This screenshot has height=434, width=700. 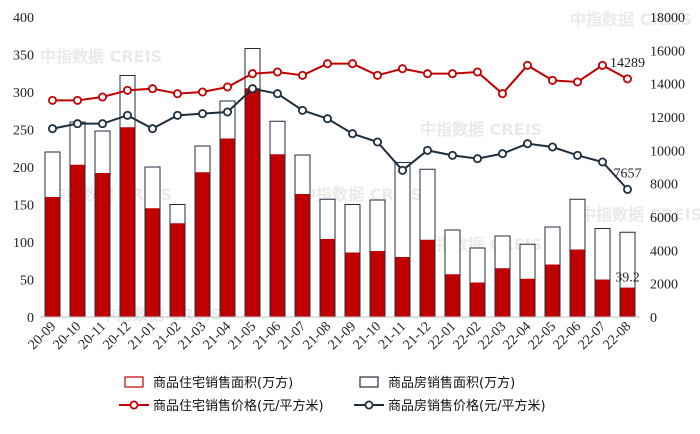 What do you see at coordinates (223, 383) in the screenshot?
I see `legend-label: 商品住宅销售面积(万方)` at bounding box center [223, 383].